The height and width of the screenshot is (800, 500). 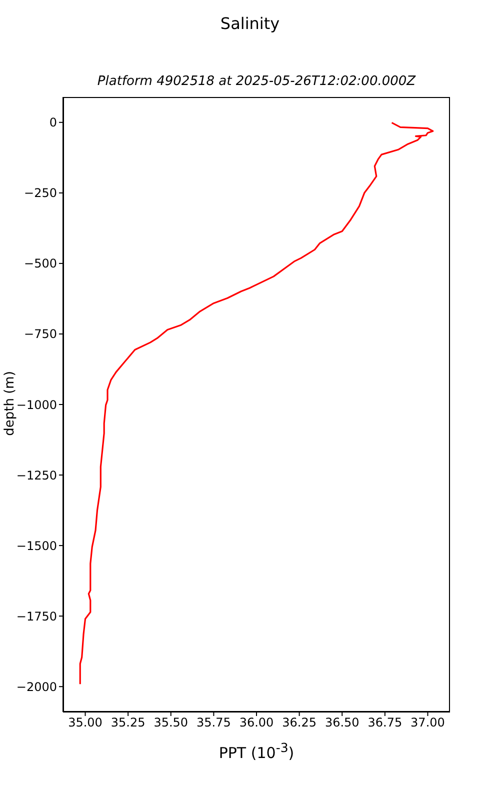 I want to click on chart-subtitle: Platform 4902518 at 2025-05-26T12:02:00.000Z, so click(x=256, y=81).